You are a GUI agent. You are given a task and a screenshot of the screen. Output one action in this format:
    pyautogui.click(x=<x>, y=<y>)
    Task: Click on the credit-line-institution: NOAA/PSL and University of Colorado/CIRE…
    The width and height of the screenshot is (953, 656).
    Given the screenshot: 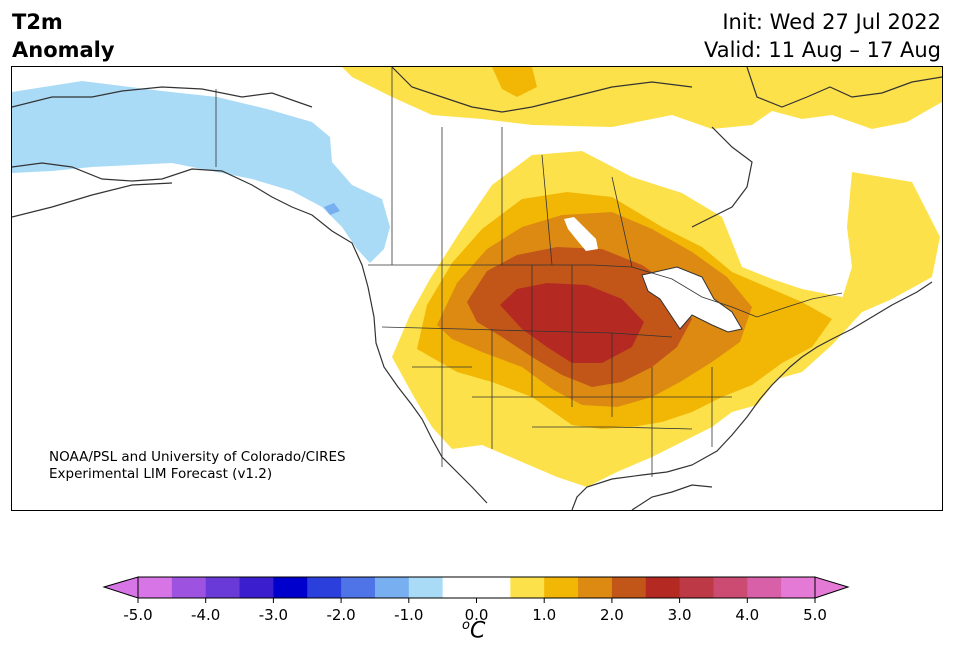 What is the action you would take?
    pyautogui.click(x=197, y=457)
    